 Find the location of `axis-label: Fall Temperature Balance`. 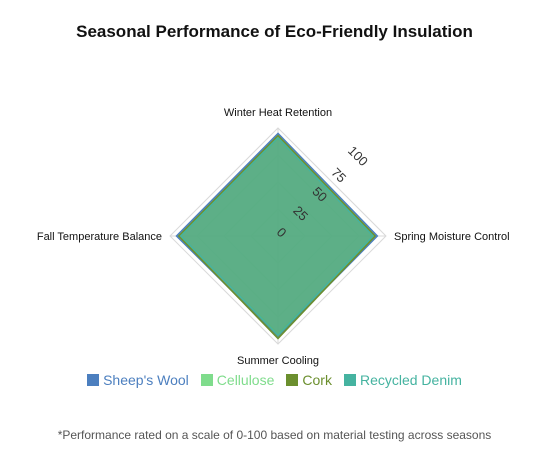

axis-label: Fall Temperature Balance is located at coordinates (99, 237).